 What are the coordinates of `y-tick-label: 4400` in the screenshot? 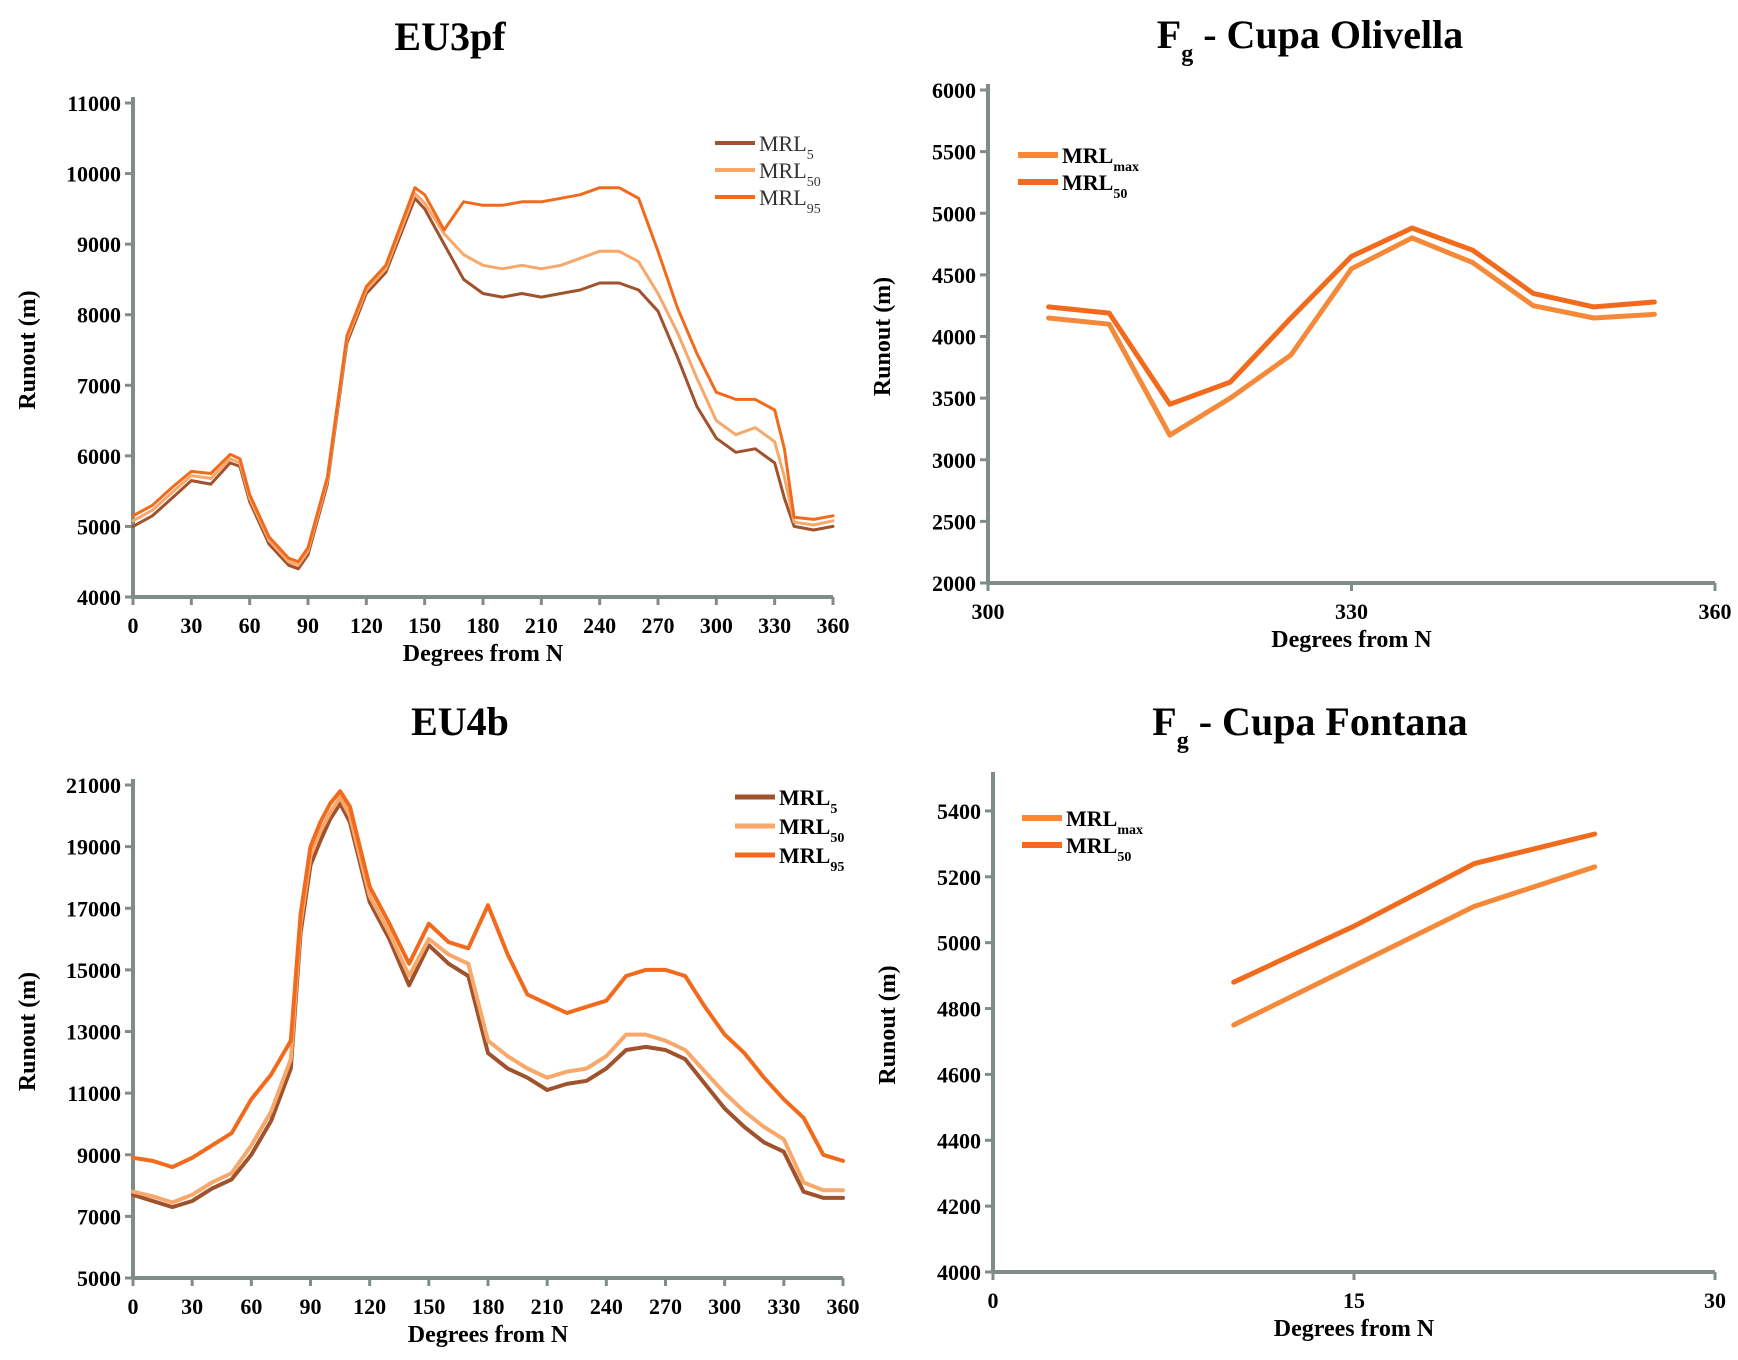 It's located at (959, 1140).